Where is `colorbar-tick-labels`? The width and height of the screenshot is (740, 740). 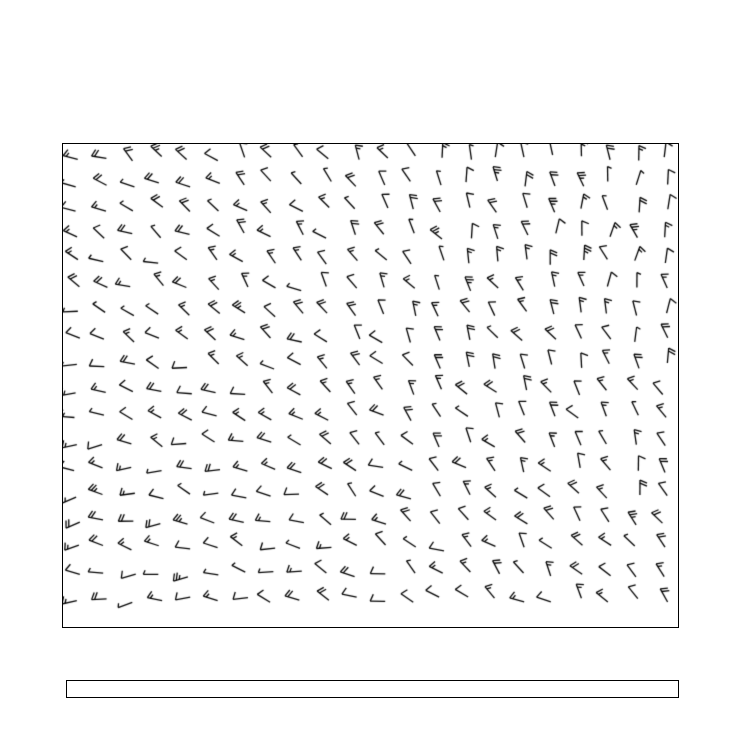
colorbar-tick-labels is located at coordinates (370, 707).